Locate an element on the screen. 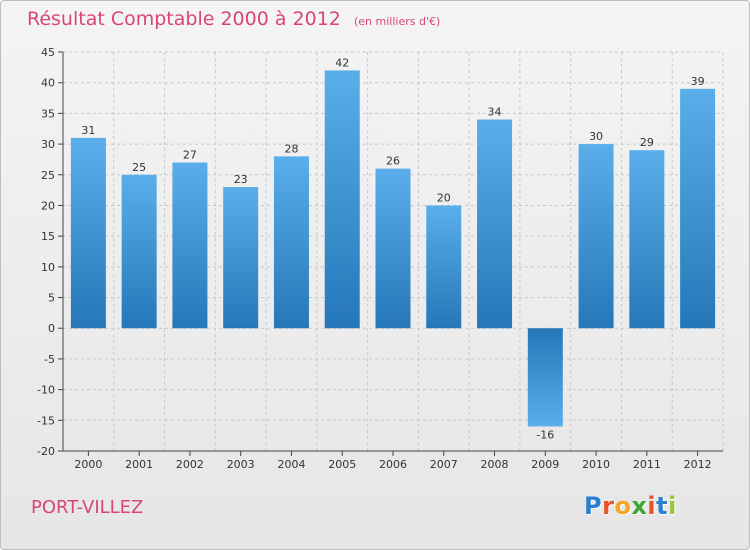  bar-value-label: 39 is located at coordinates (698, 81).